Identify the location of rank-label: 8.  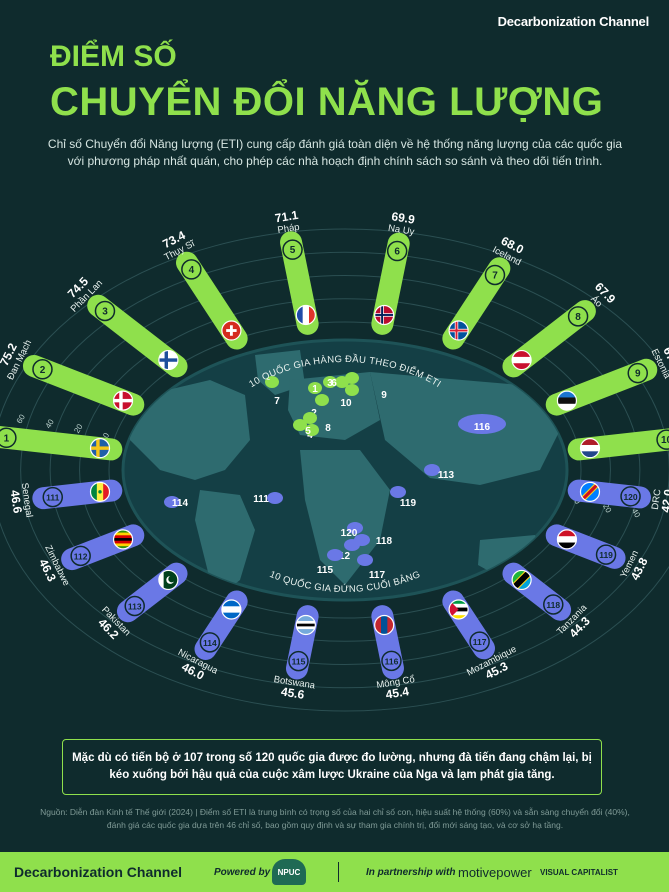
(578, 317).